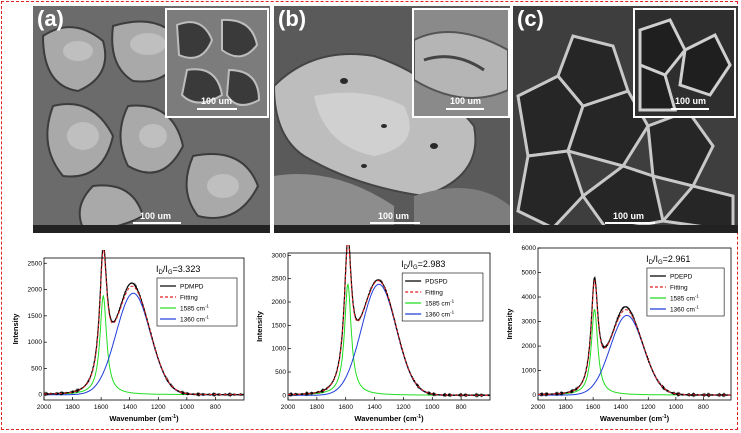 The width and height of the screenshot is (741, 433). What do you see at coordinates (530, 18) in the screenshot?
I see `panel-letter-c: (c)` at bounding box center [530, 18].